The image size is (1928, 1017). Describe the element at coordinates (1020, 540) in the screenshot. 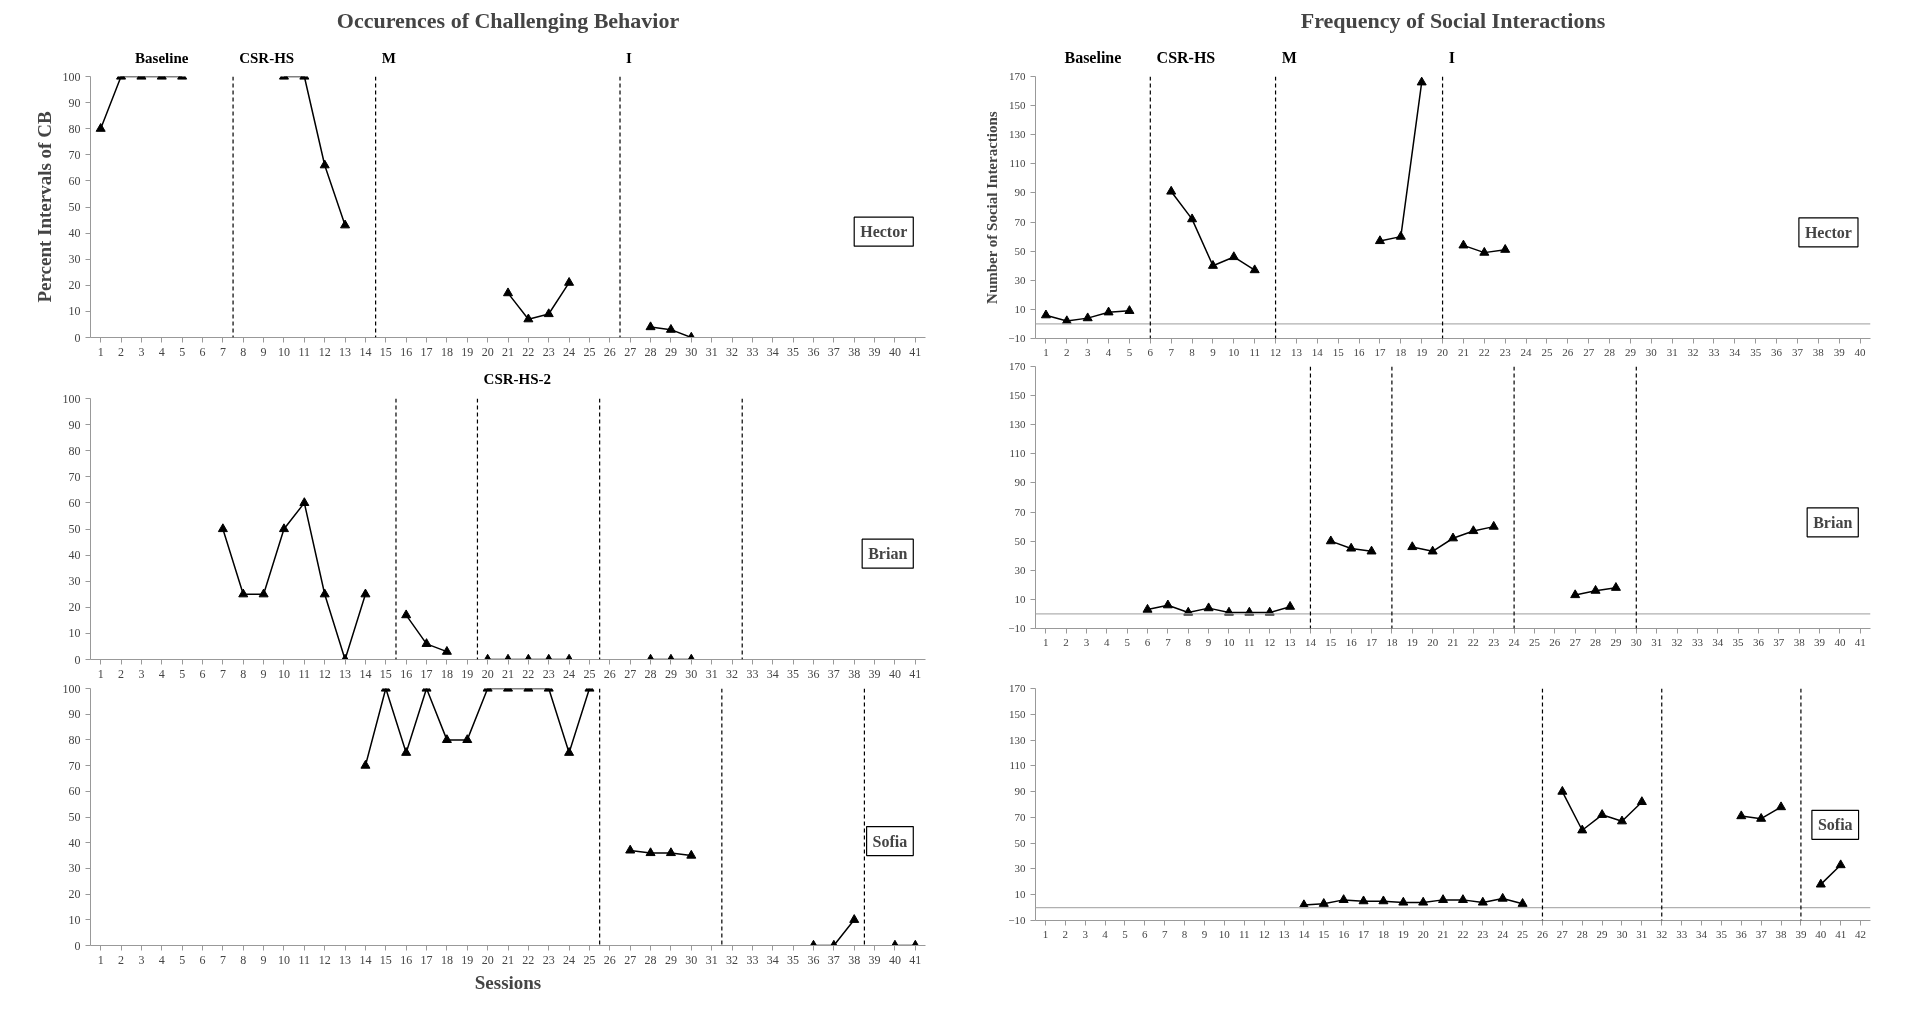

I see `y-tick-label: 50` at that location.